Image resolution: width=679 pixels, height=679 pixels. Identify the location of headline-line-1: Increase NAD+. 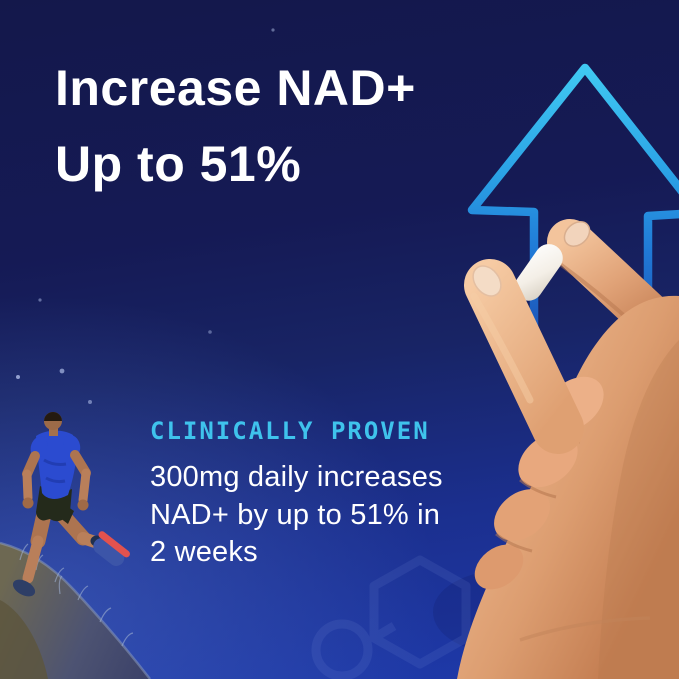
(235, 88).